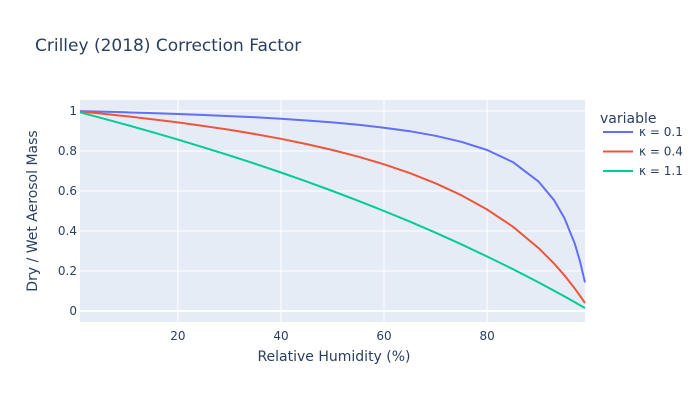 Image resolution: width=700 pixels, height=400 pixels. I want to click on x-tick-label: 80, so click(486, 336).